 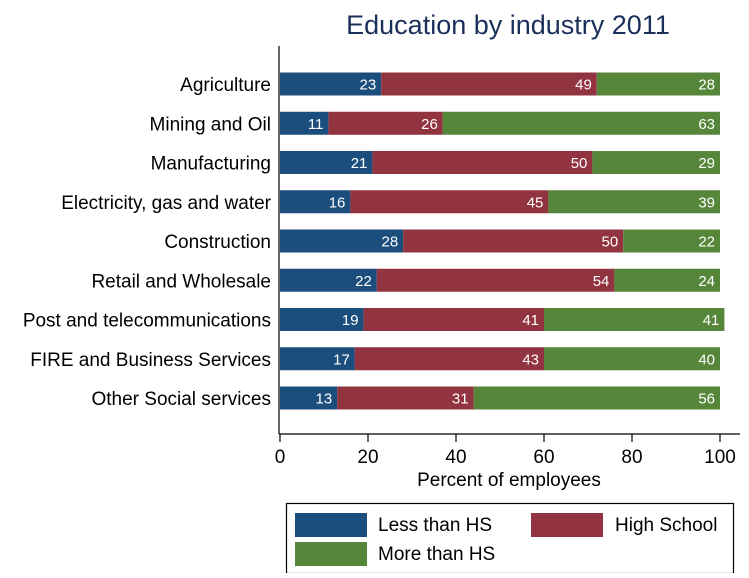 I want to click on bar-less-than-hs-fire-and-business-services, so click(x=317, y=359).